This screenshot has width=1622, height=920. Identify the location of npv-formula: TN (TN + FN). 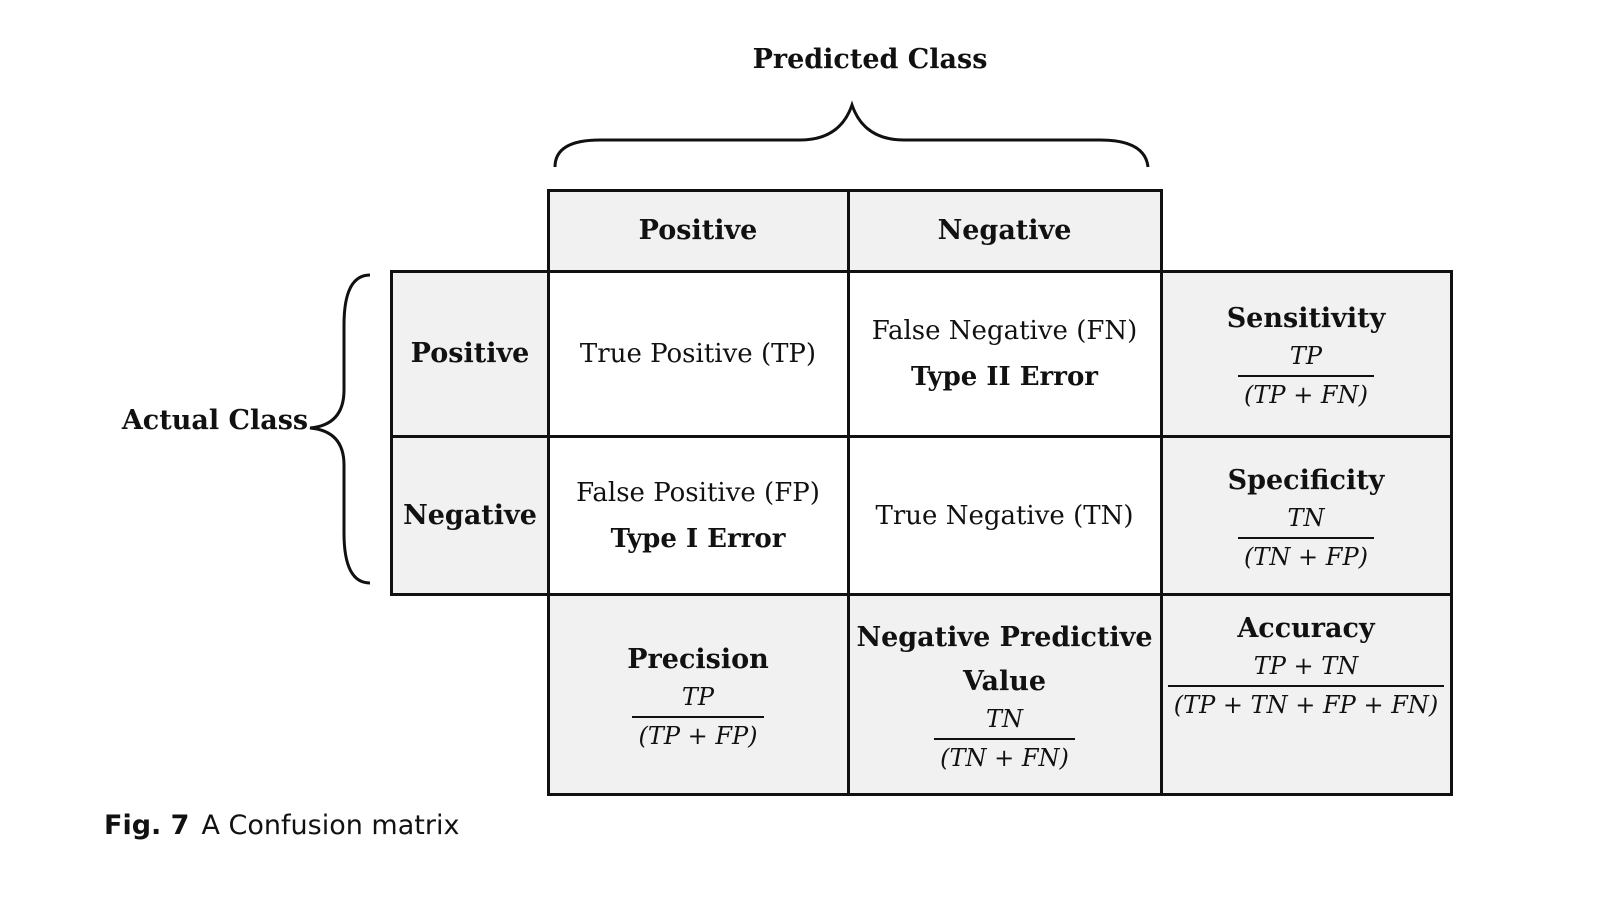
(1004, 739).